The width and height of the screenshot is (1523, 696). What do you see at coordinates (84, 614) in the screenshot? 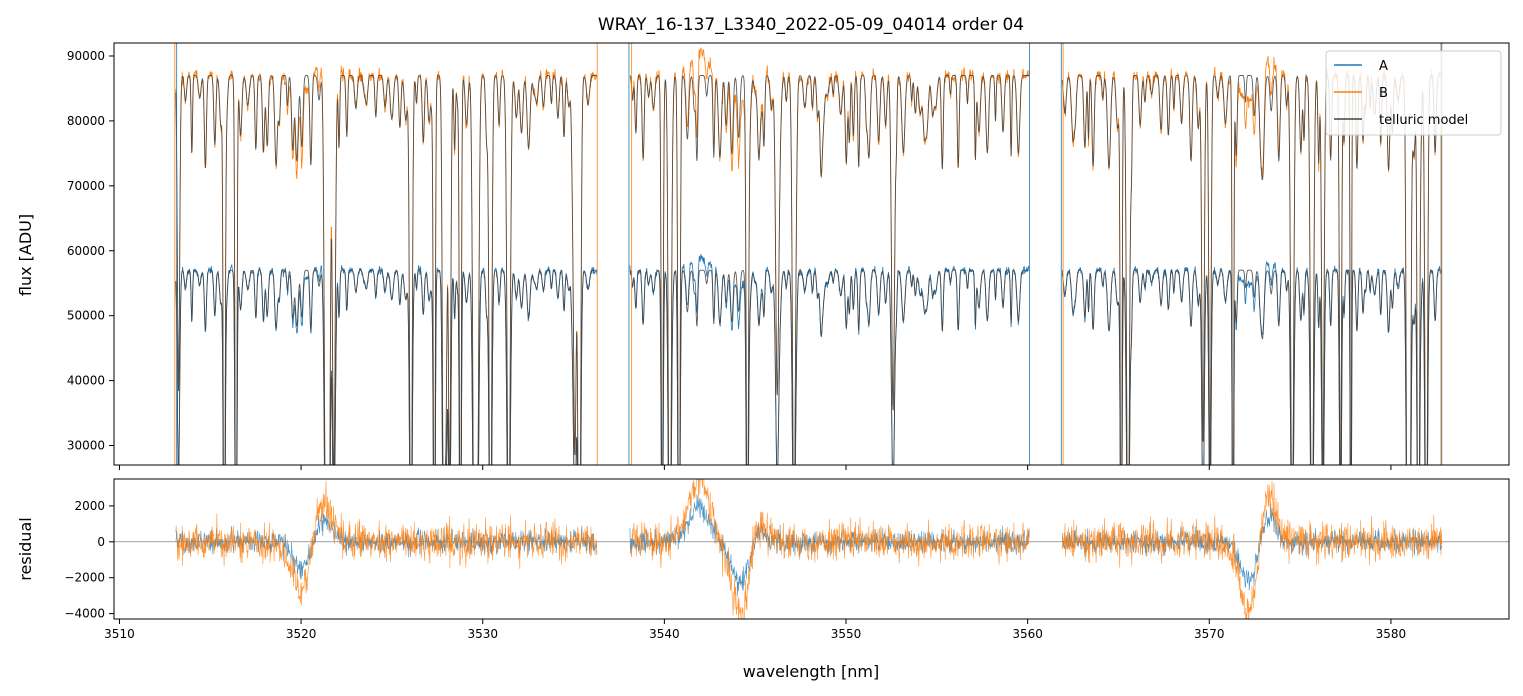
I see `residual-y-tick-label: −4000` at bounding box center [84, 614].